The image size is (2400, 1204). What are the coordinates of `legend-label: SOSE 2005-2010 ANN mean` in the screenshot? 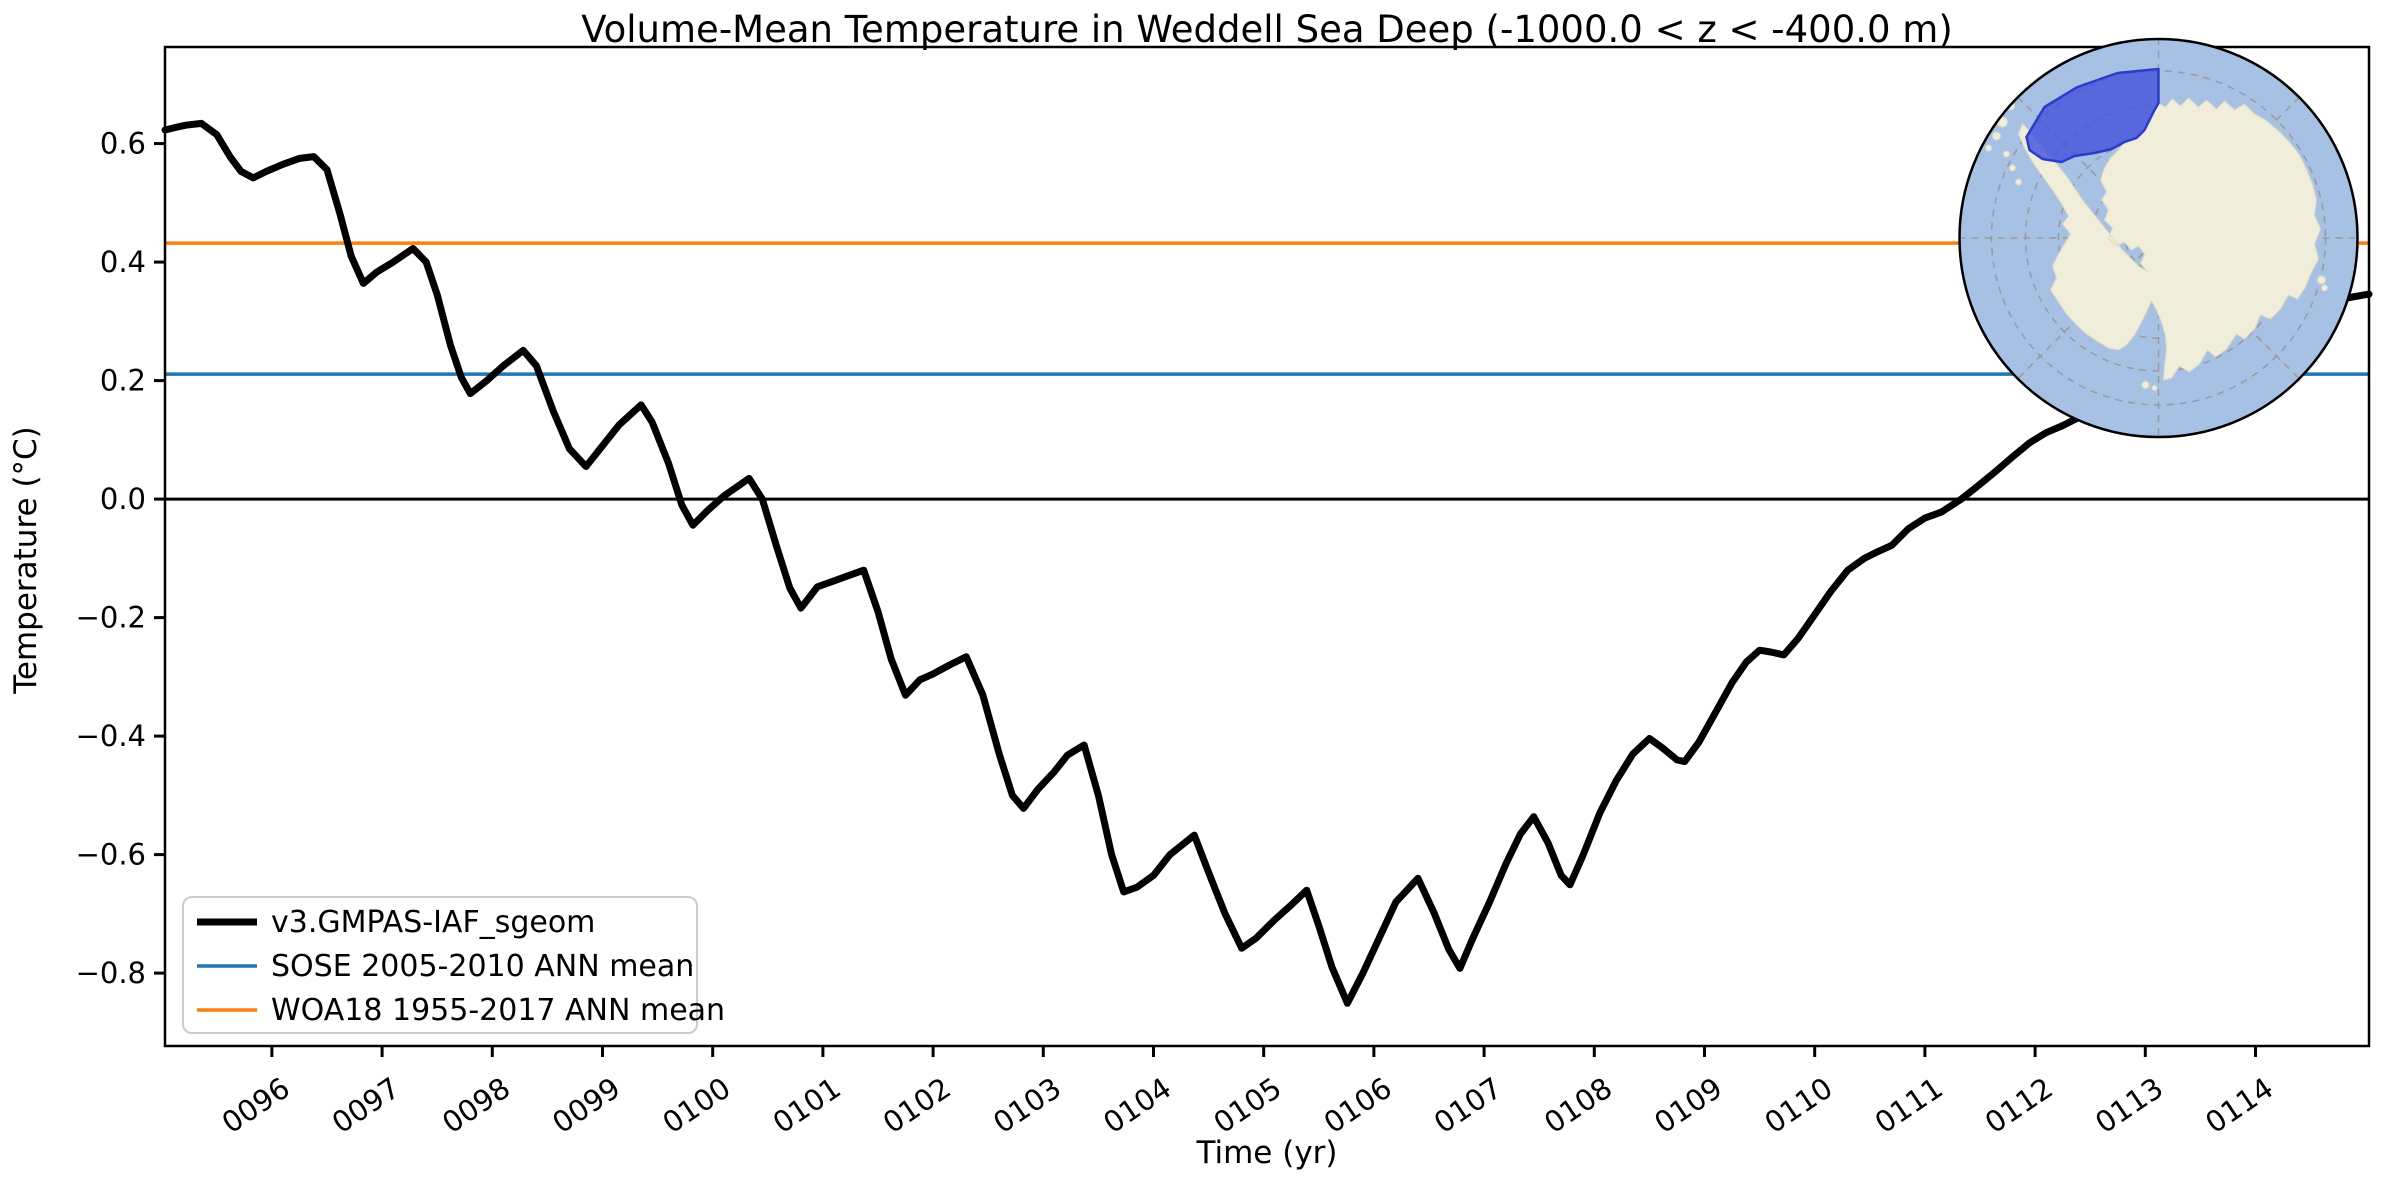 It's located at (482, 966).